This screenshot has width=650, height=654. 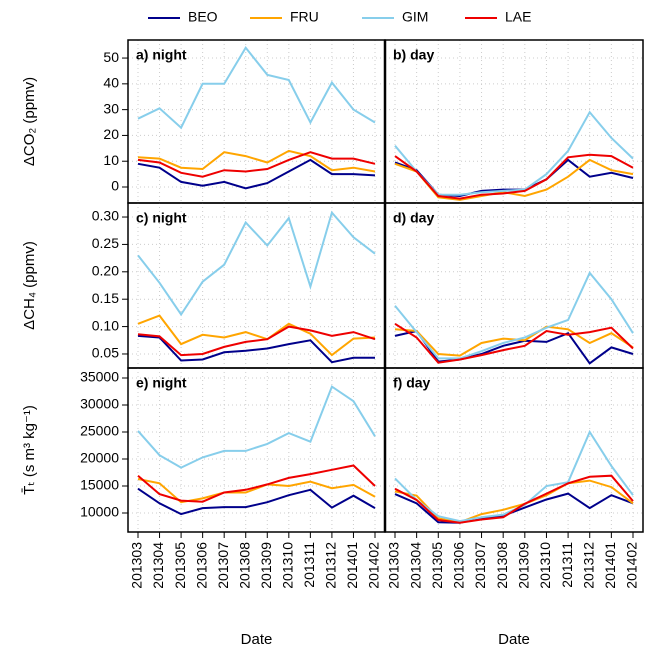 I want to click on y-tick-label: 0.25, so click(x=105, y=243).